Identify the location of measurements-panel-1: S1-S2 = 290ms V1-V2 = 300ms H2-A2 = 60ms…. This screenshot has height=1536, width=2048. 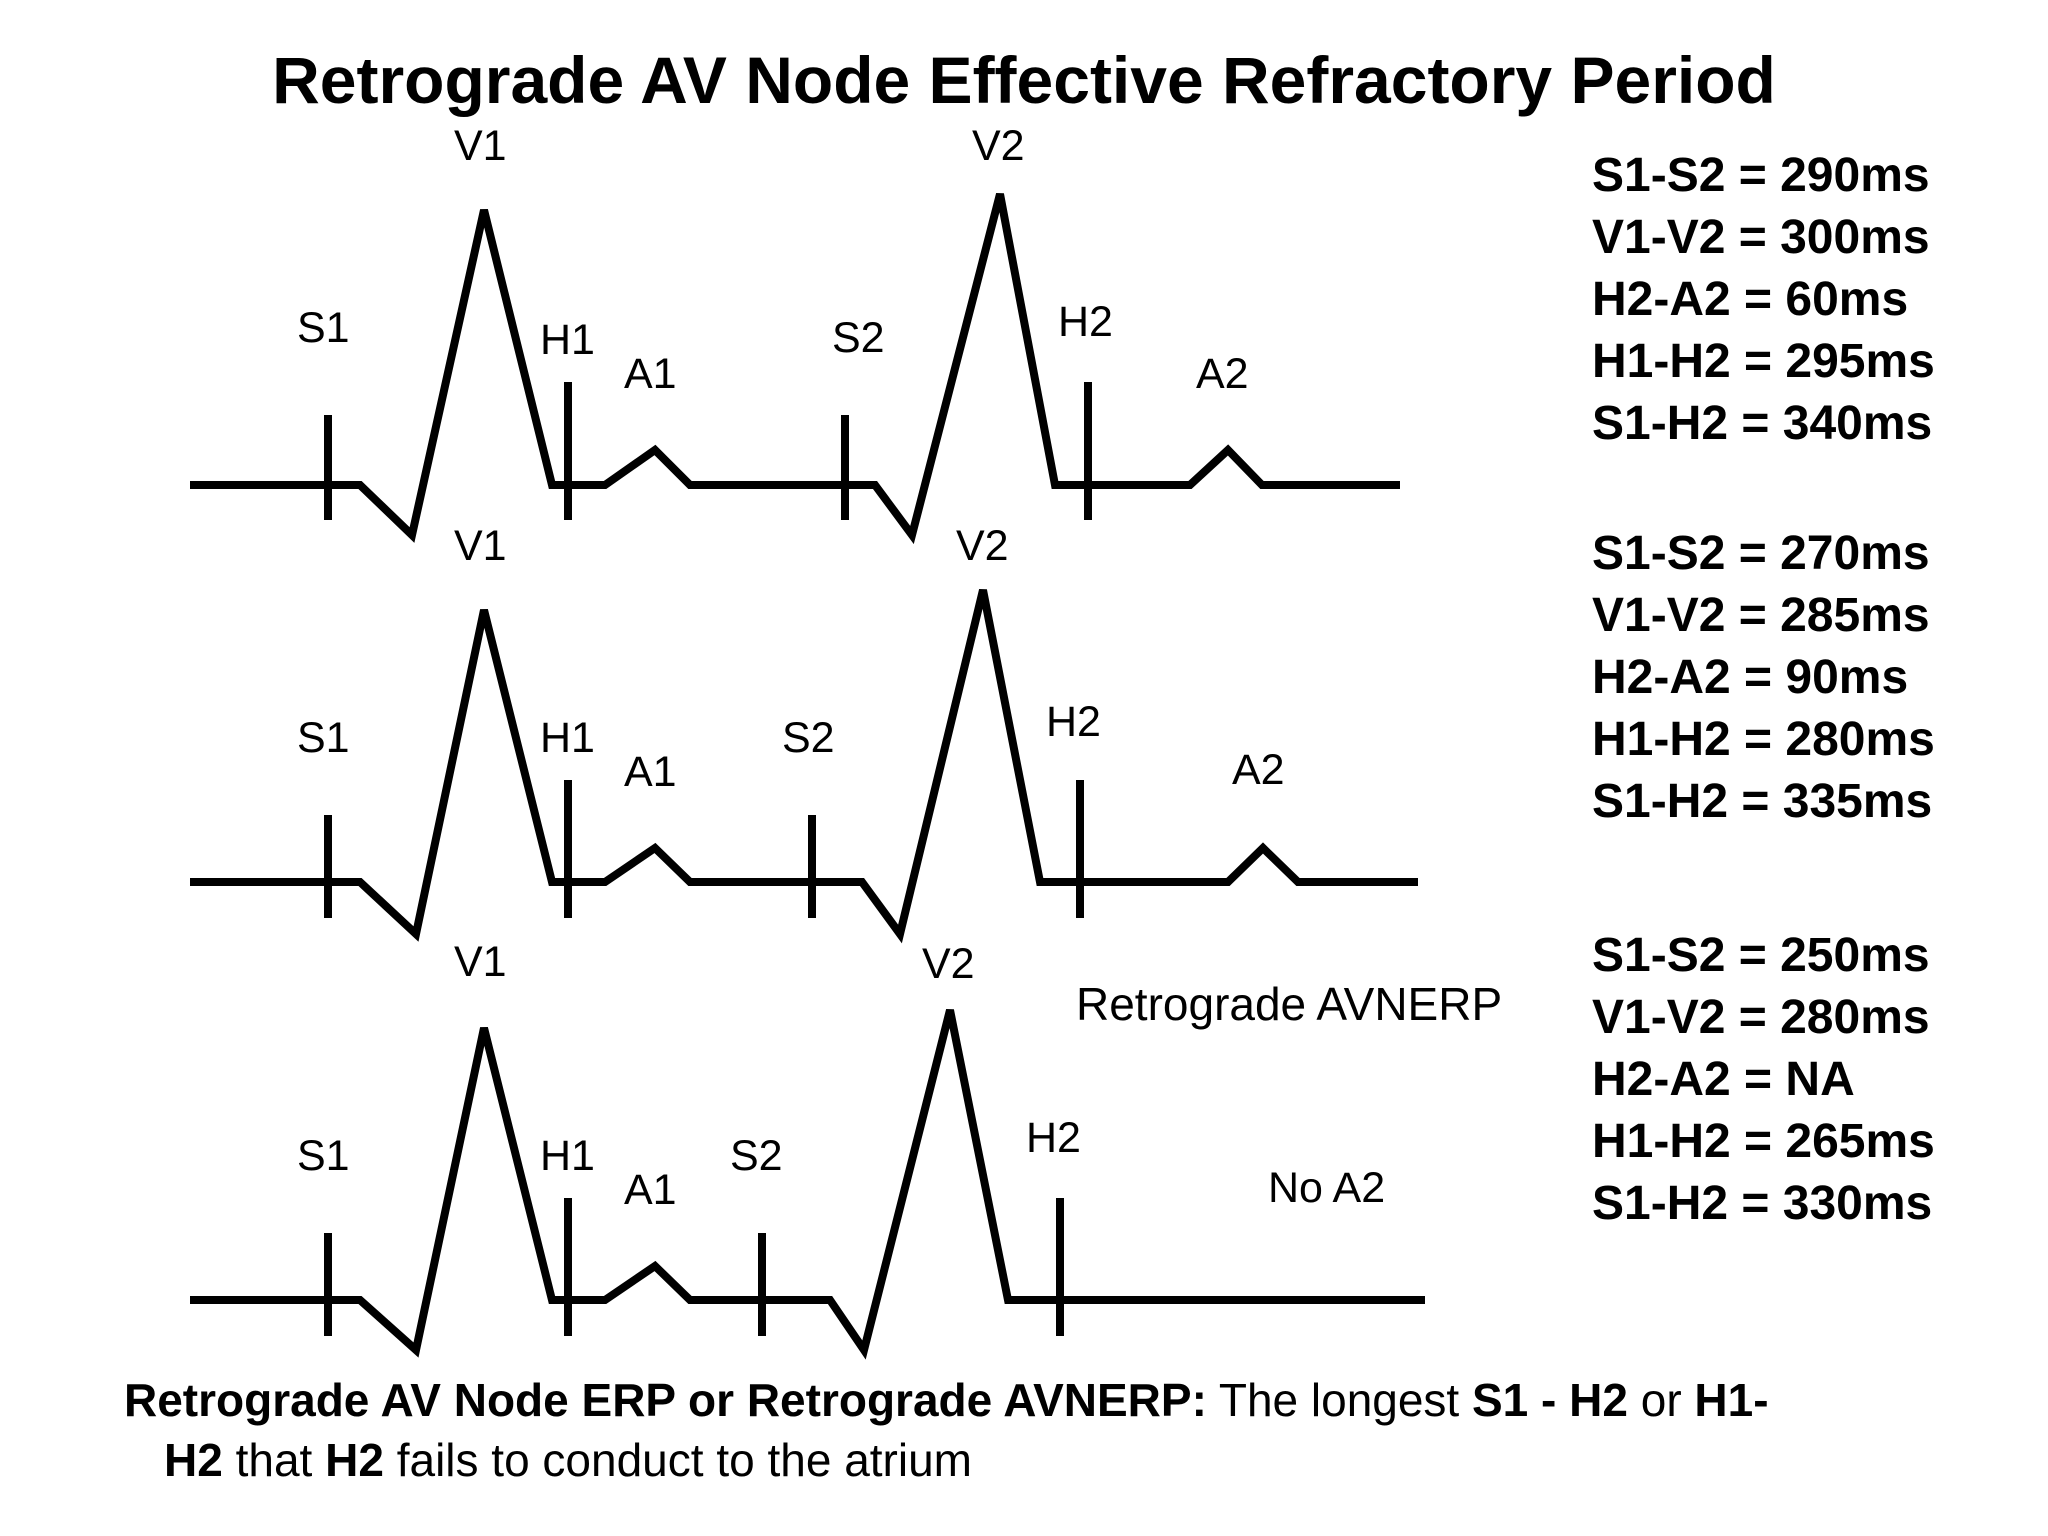
(1763, 300).